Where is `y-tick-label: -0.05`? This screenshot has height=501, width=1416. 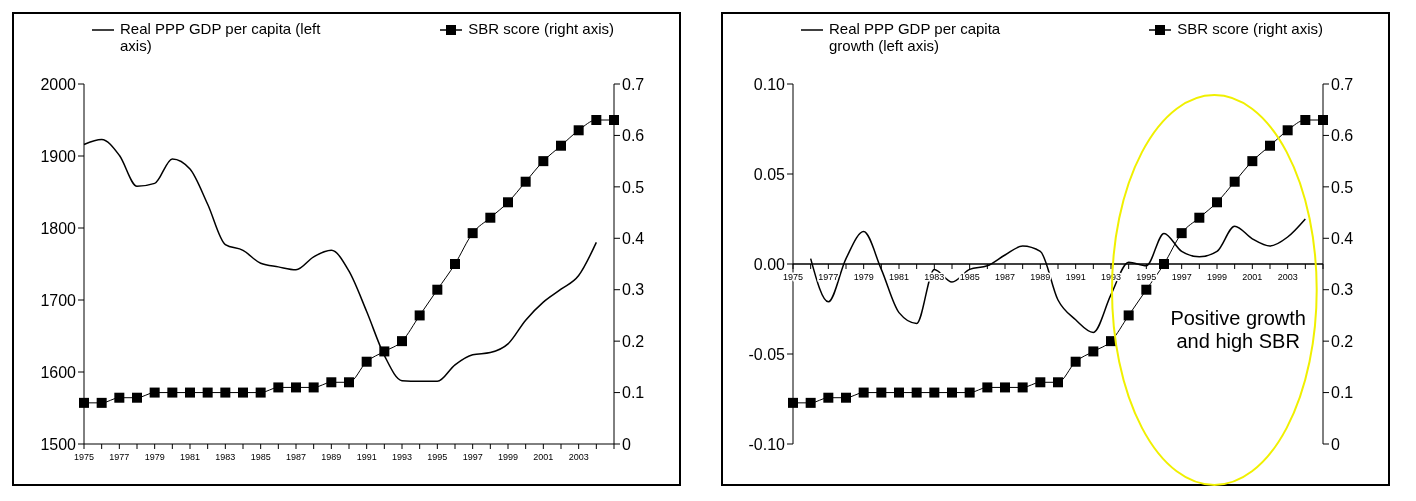 y-tick-label: -0.05 is located at coordinates (767, 354).